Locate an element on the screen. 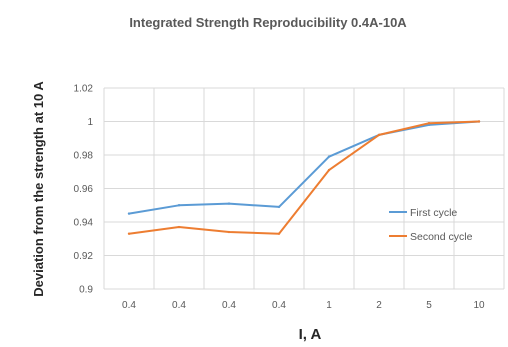  legend-label-second-cycle: Second cycle is located at coordinates (441, 237).